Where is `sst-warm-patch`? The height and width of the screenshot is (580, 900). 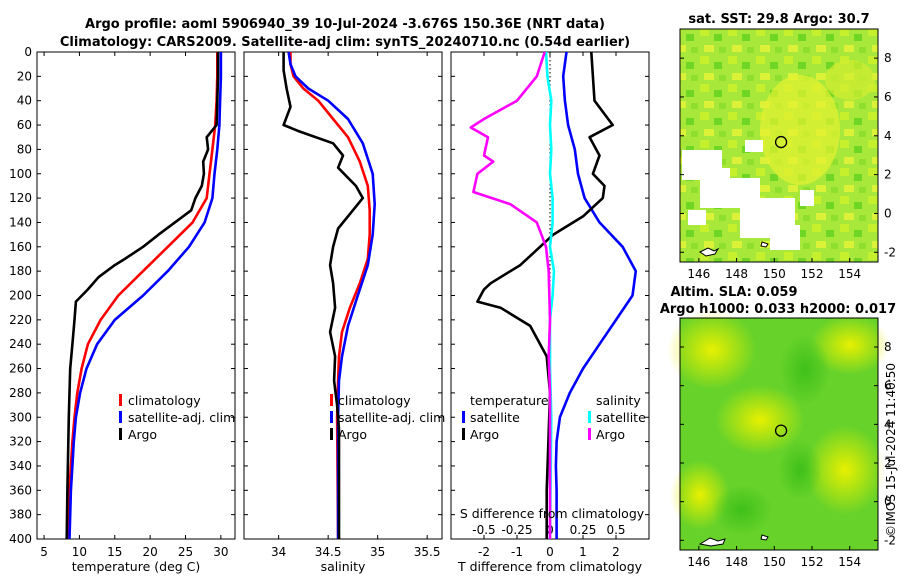
sst-warm-patch is located at coordinates (850, 80).